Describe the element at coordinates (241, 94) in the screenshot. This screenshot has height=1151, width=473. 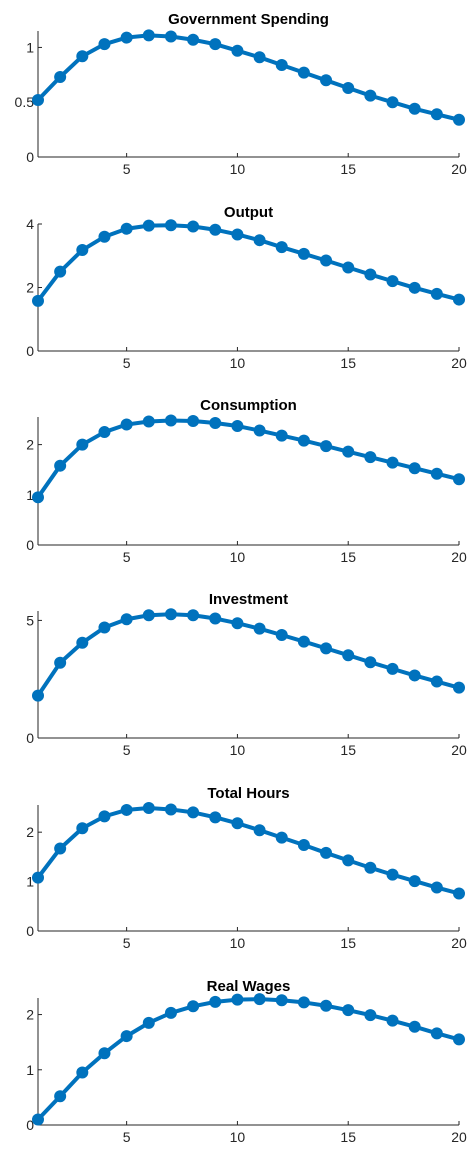
I see `panel-1: Government Spending 5 10 15 20 0 0.5 1` at that location.